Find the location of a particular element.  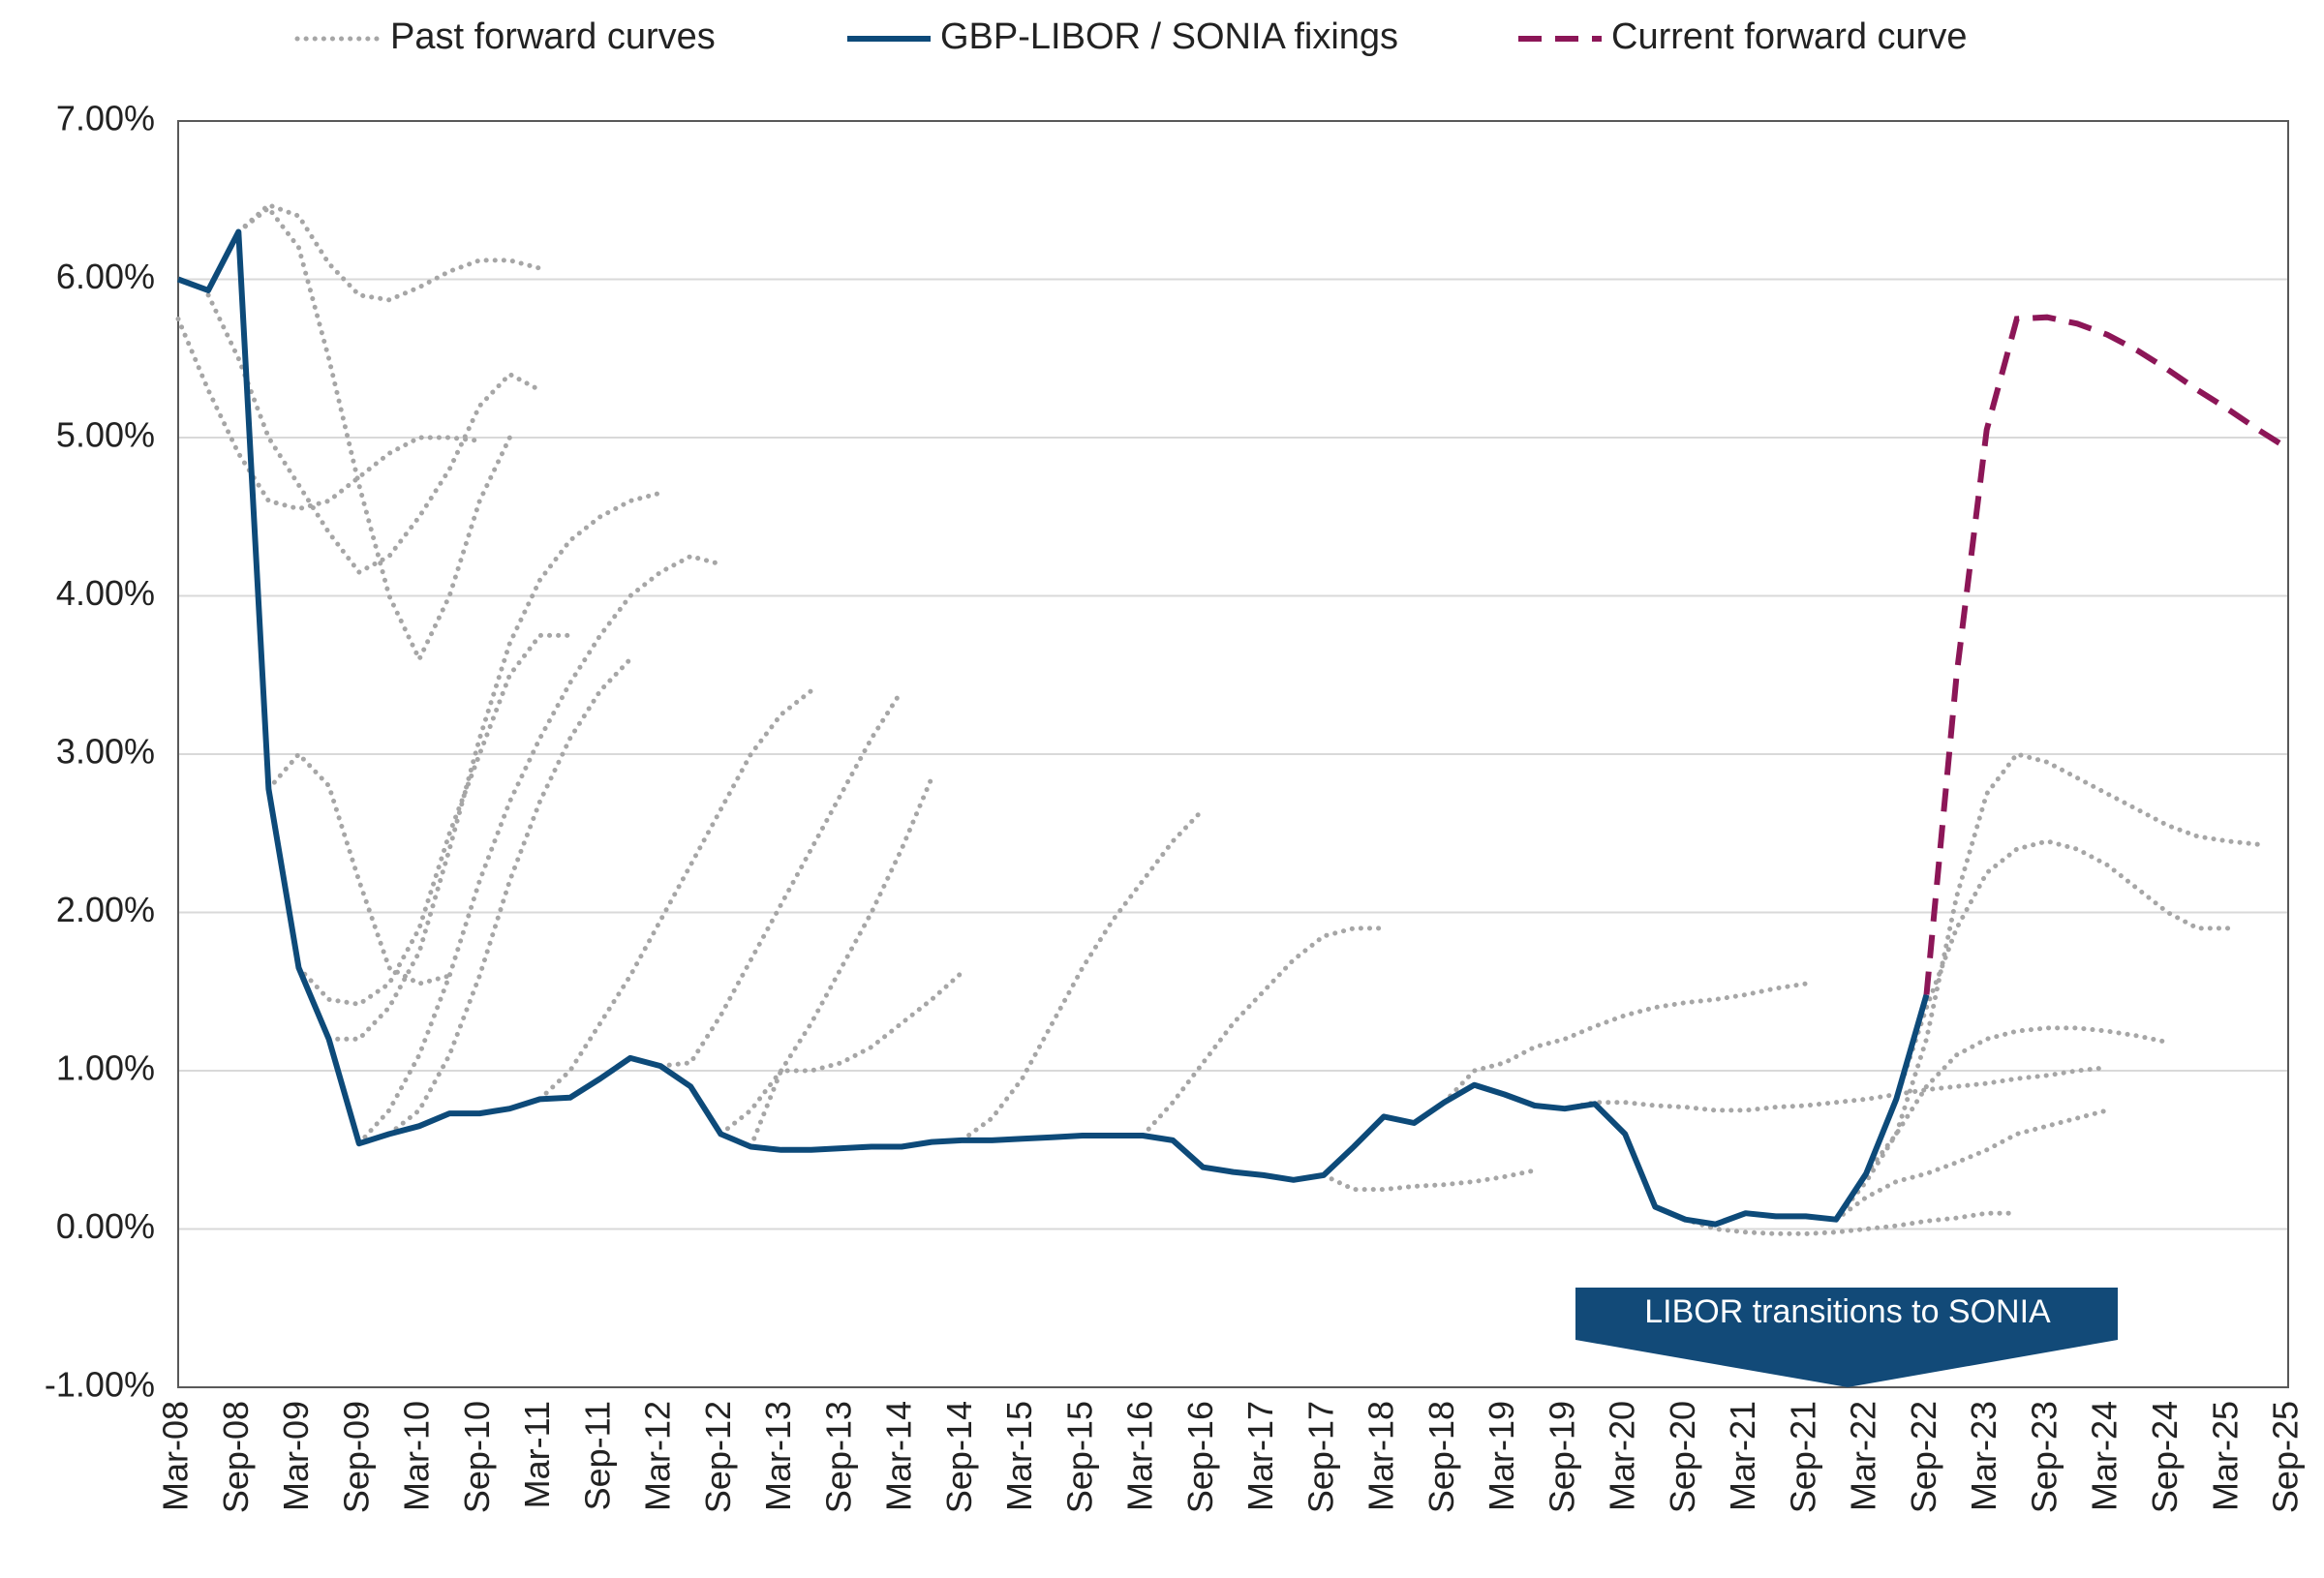

x-tick-label: Sep-19 is located at coordinates (1562, 1457).